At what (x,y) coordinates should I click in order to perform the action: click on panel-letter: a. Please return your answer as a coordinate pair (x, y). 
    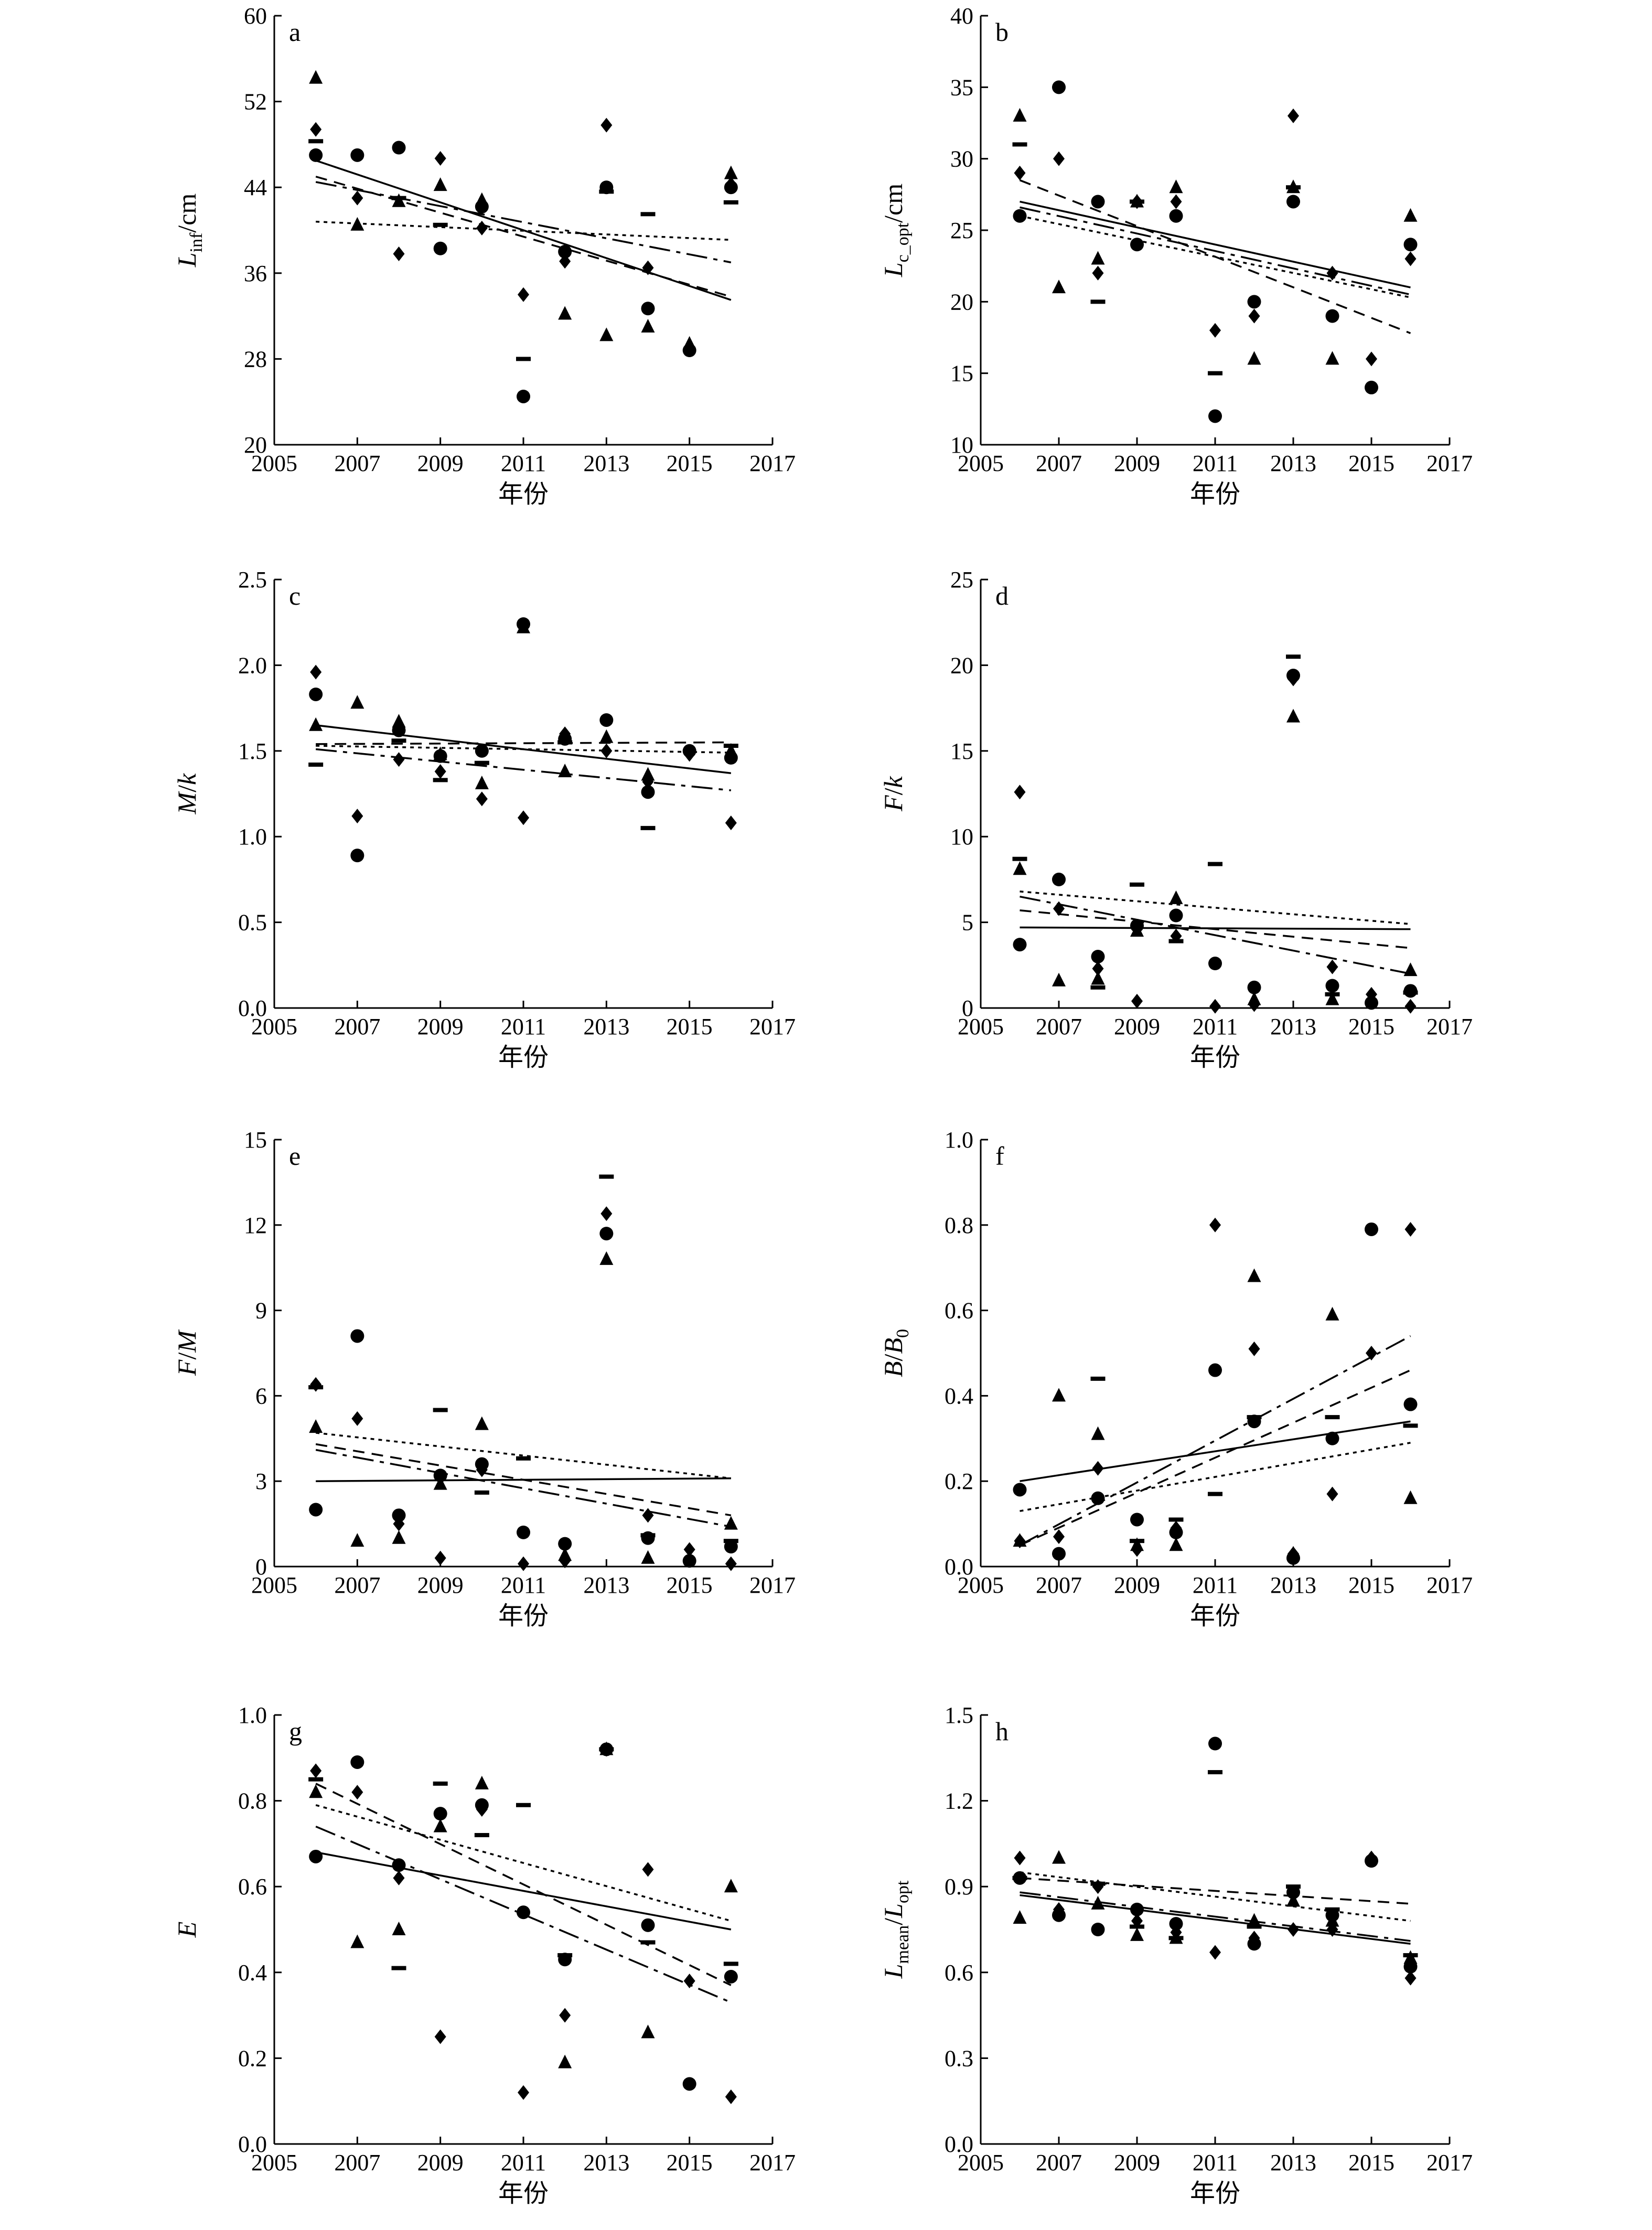
    Looking at the image, I should click on (295, 32).